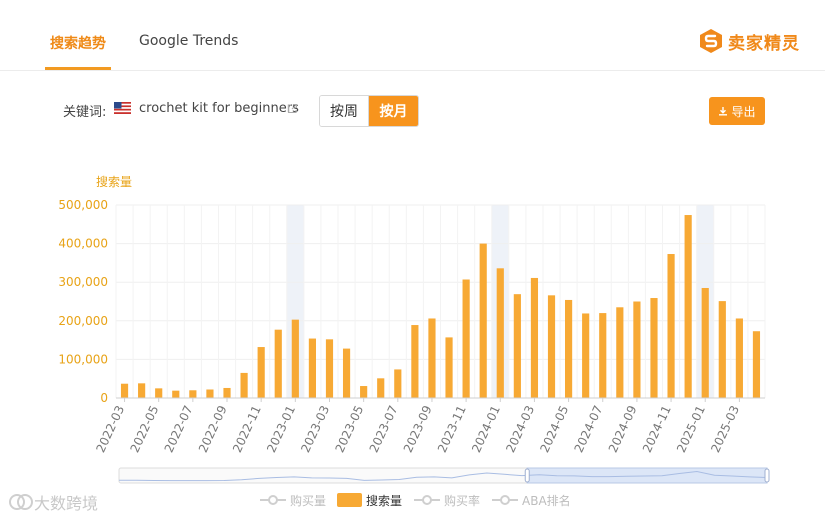 This screenshot has height=520, width=825. Describe the element at coordinates (384, 500) in the screenshot. I see `legend-label: 搜索量` at that location.